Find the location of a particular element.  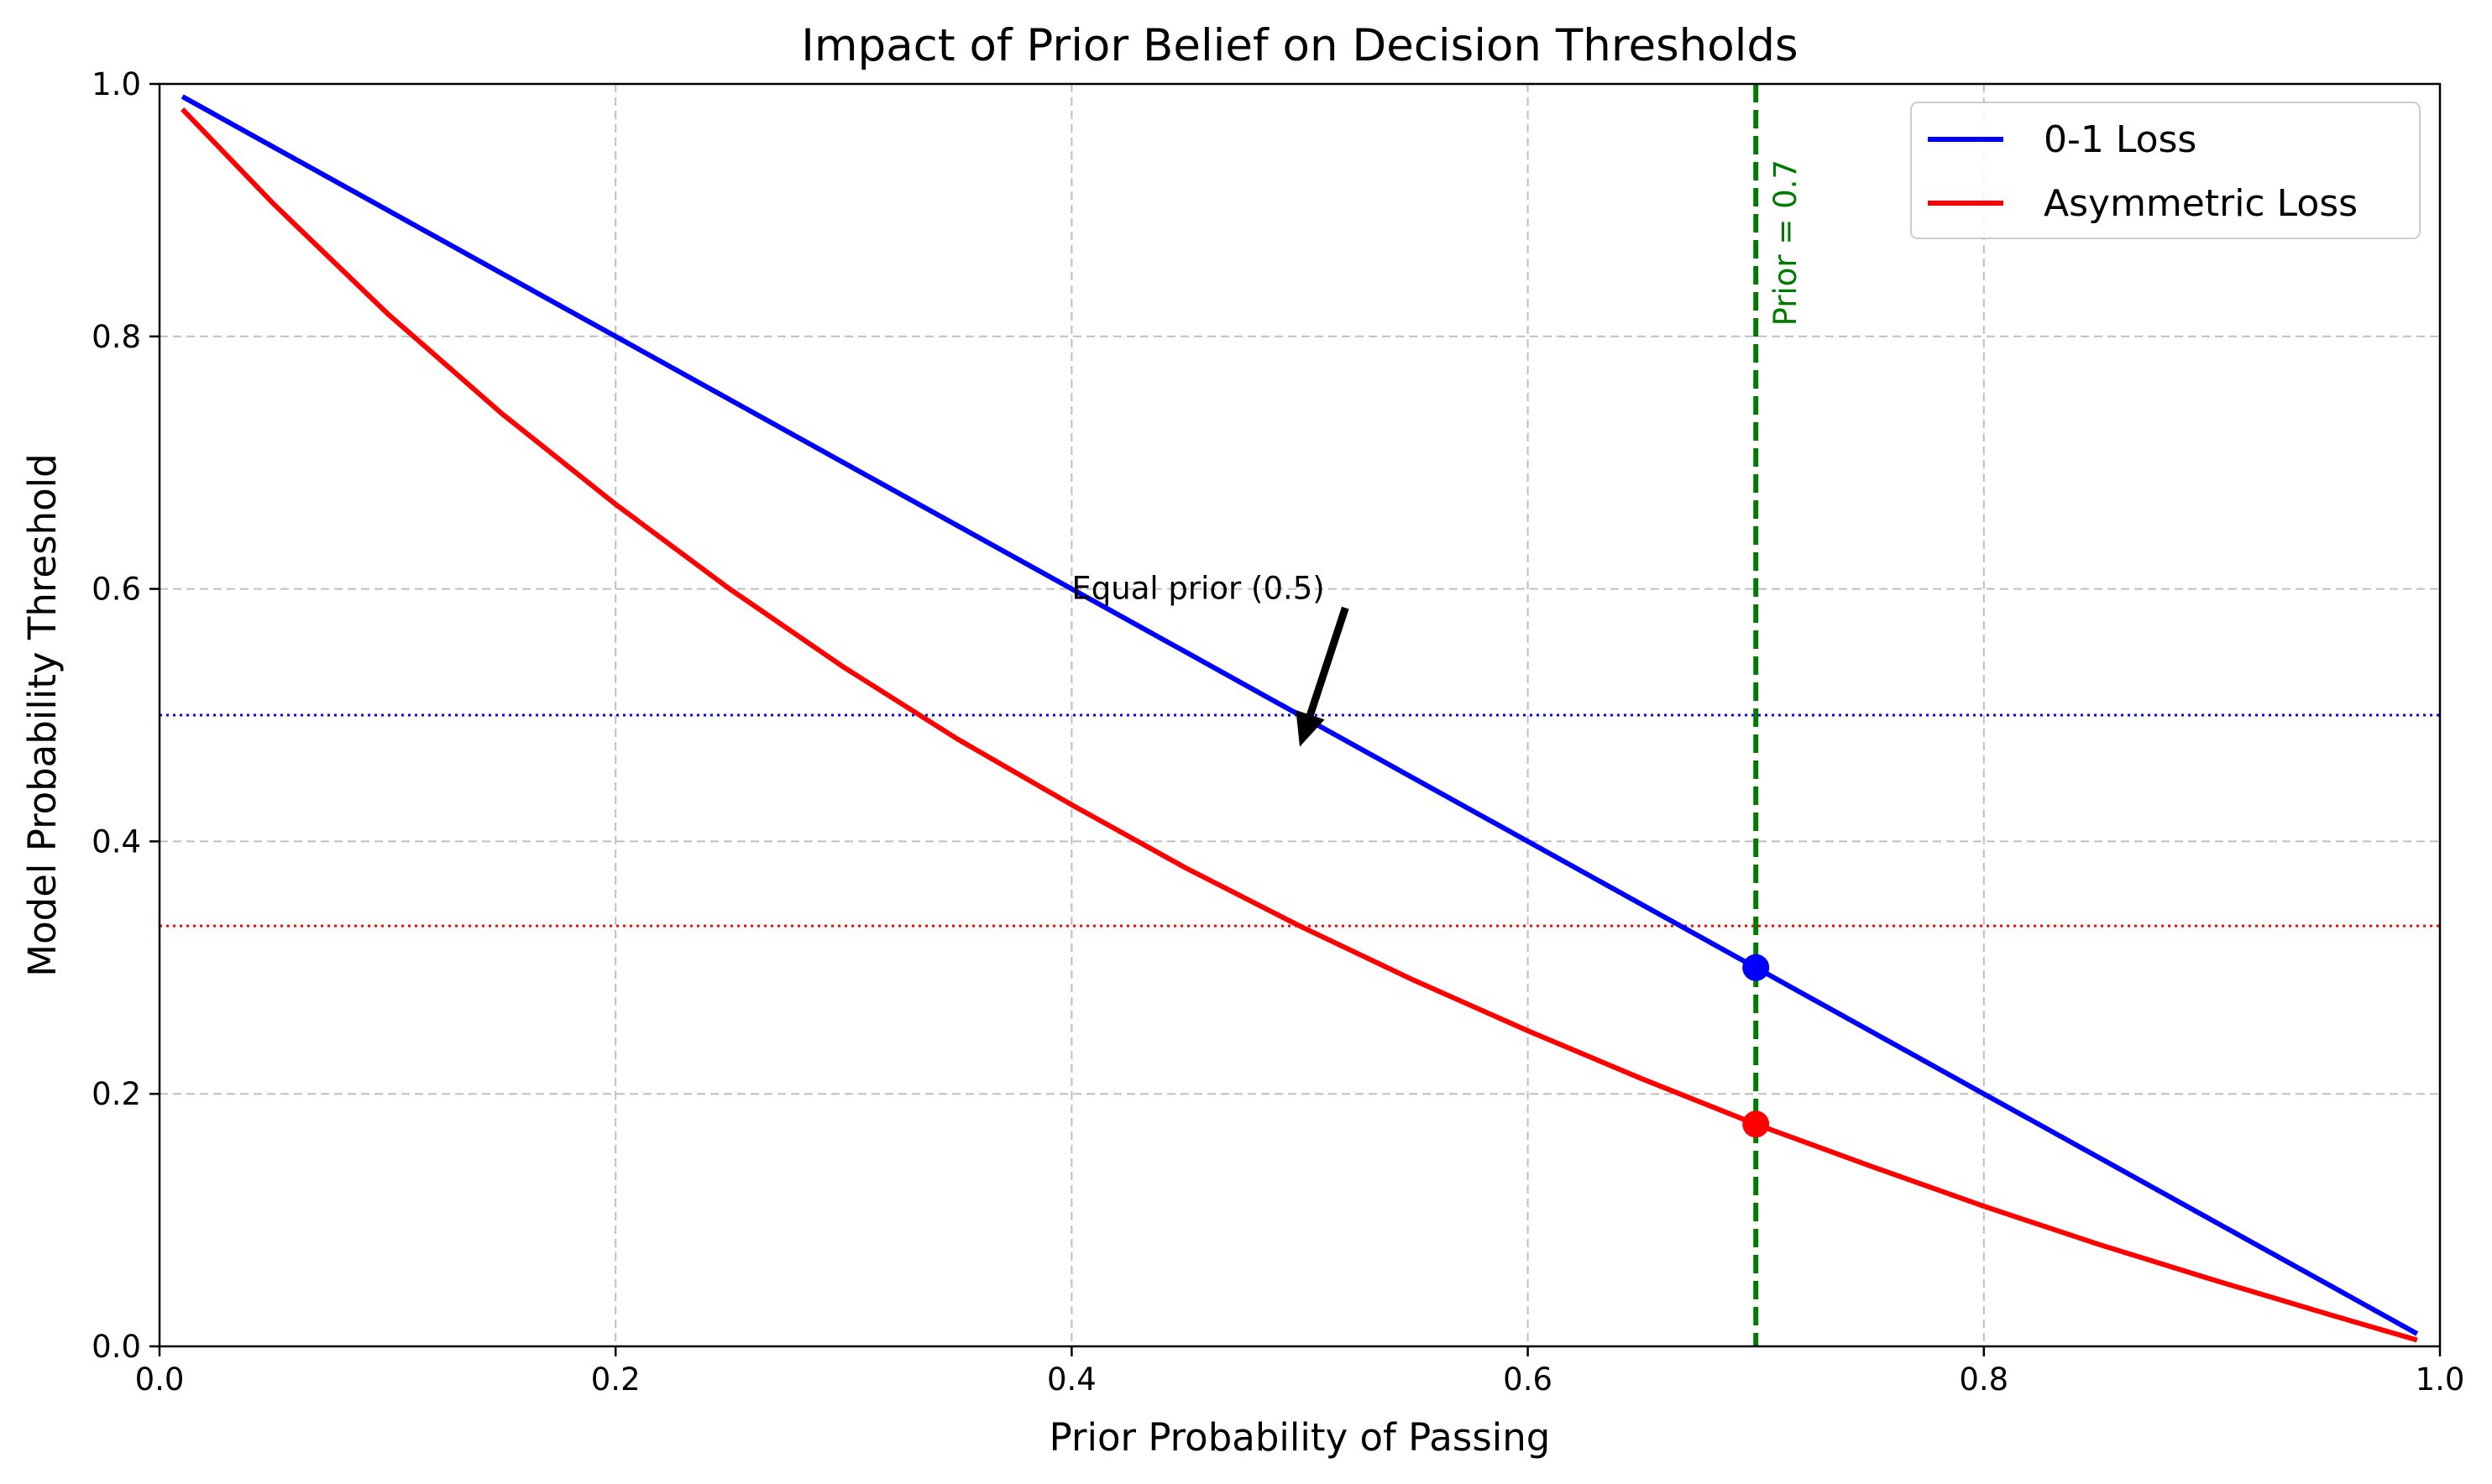

legend-label: Asymmetric Loss is located at coordinates (2201, 203).